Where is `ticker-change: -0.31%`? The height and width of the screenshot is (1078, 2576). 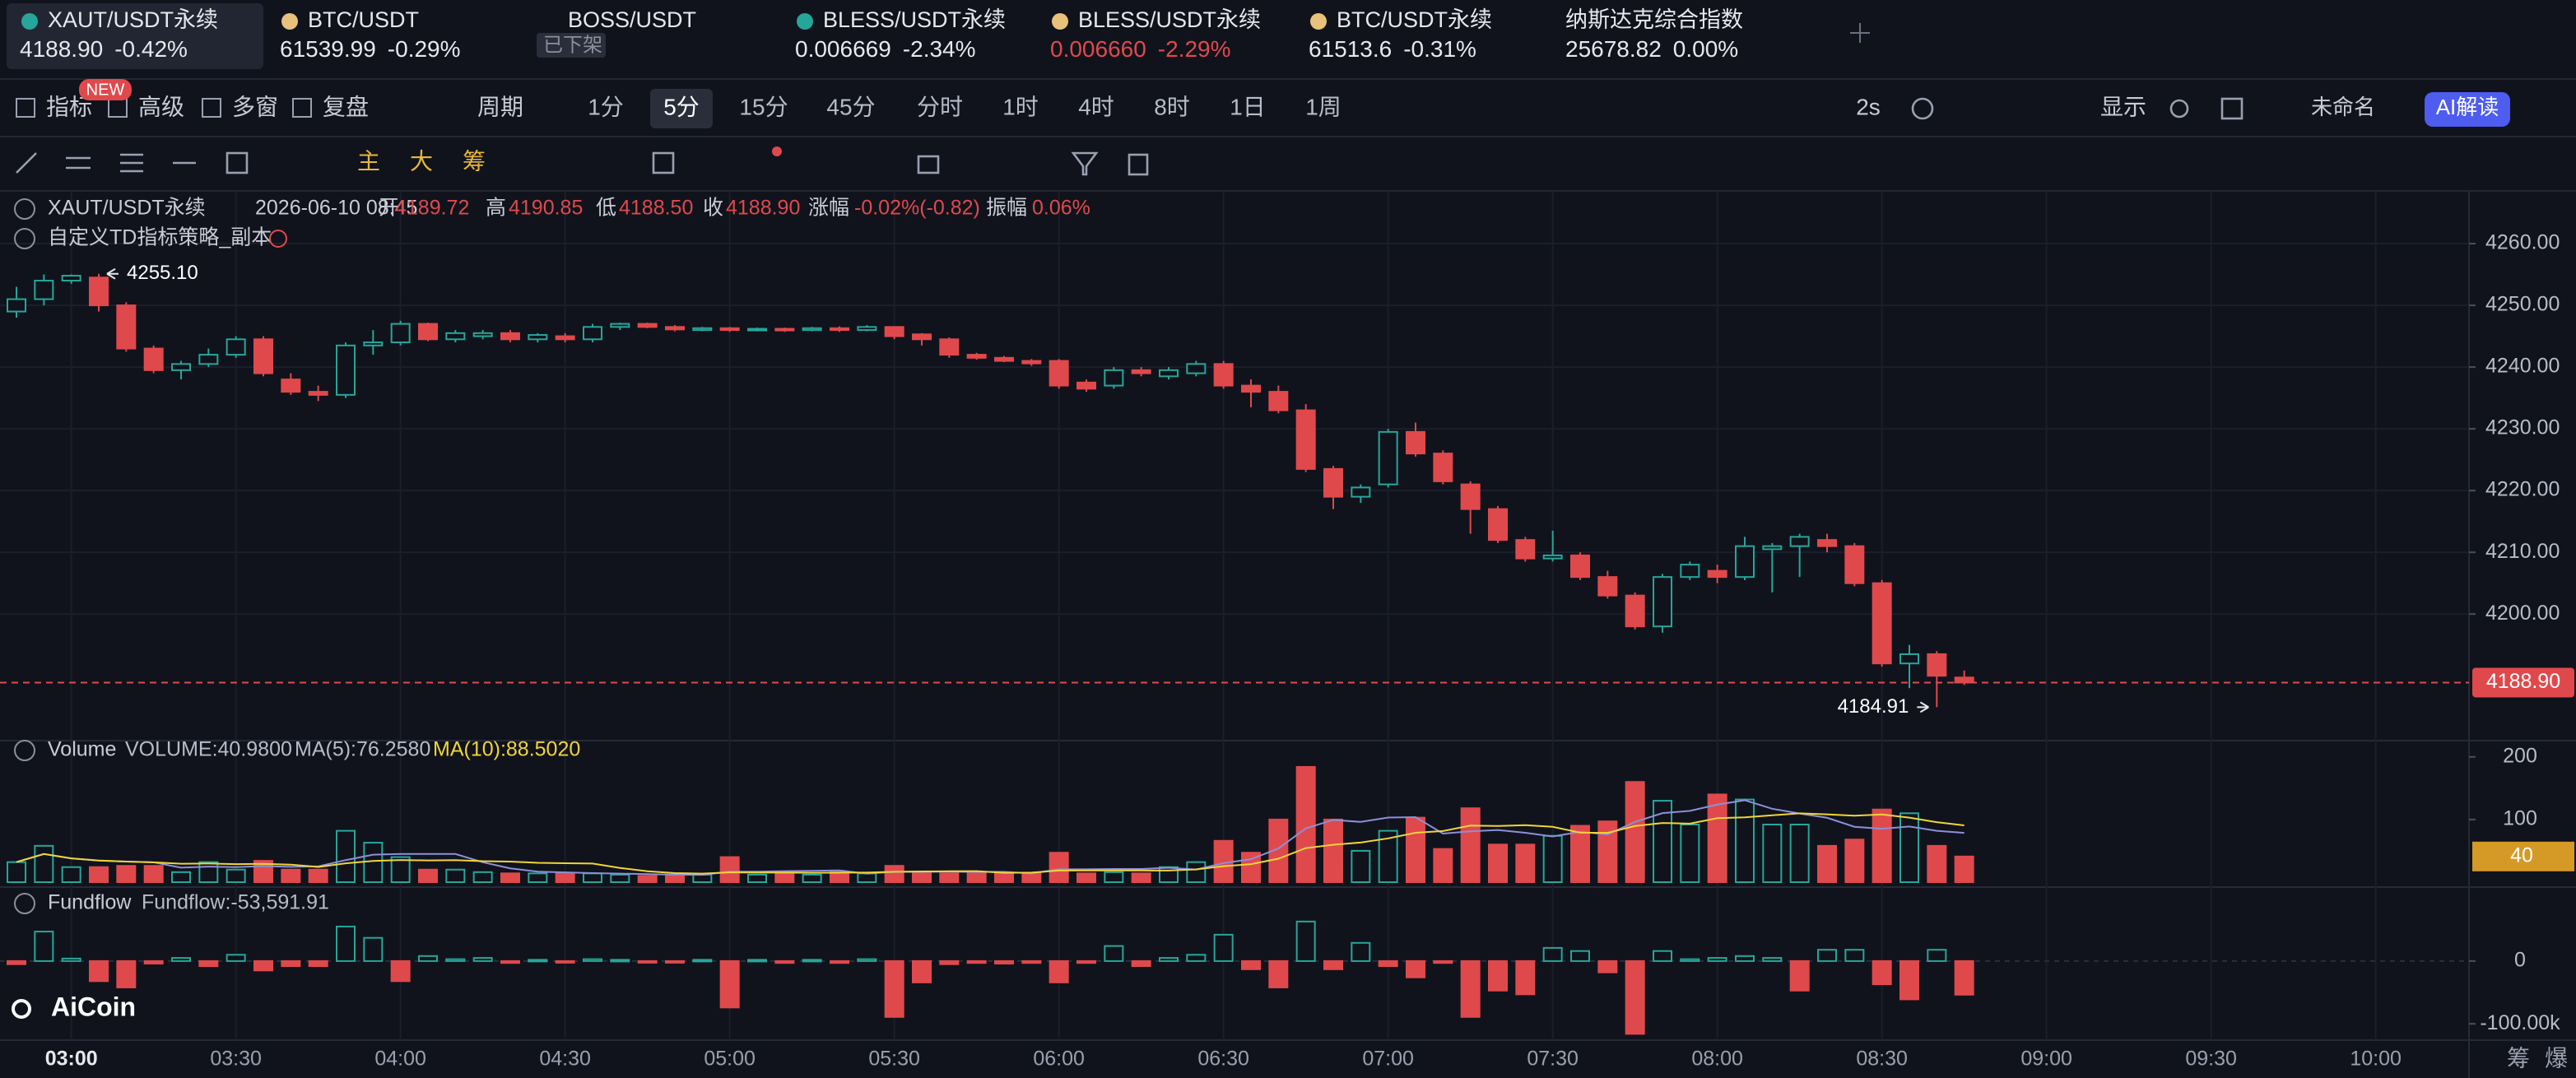 ticker-change: -0.31% is located at coordinates (1439, 49).